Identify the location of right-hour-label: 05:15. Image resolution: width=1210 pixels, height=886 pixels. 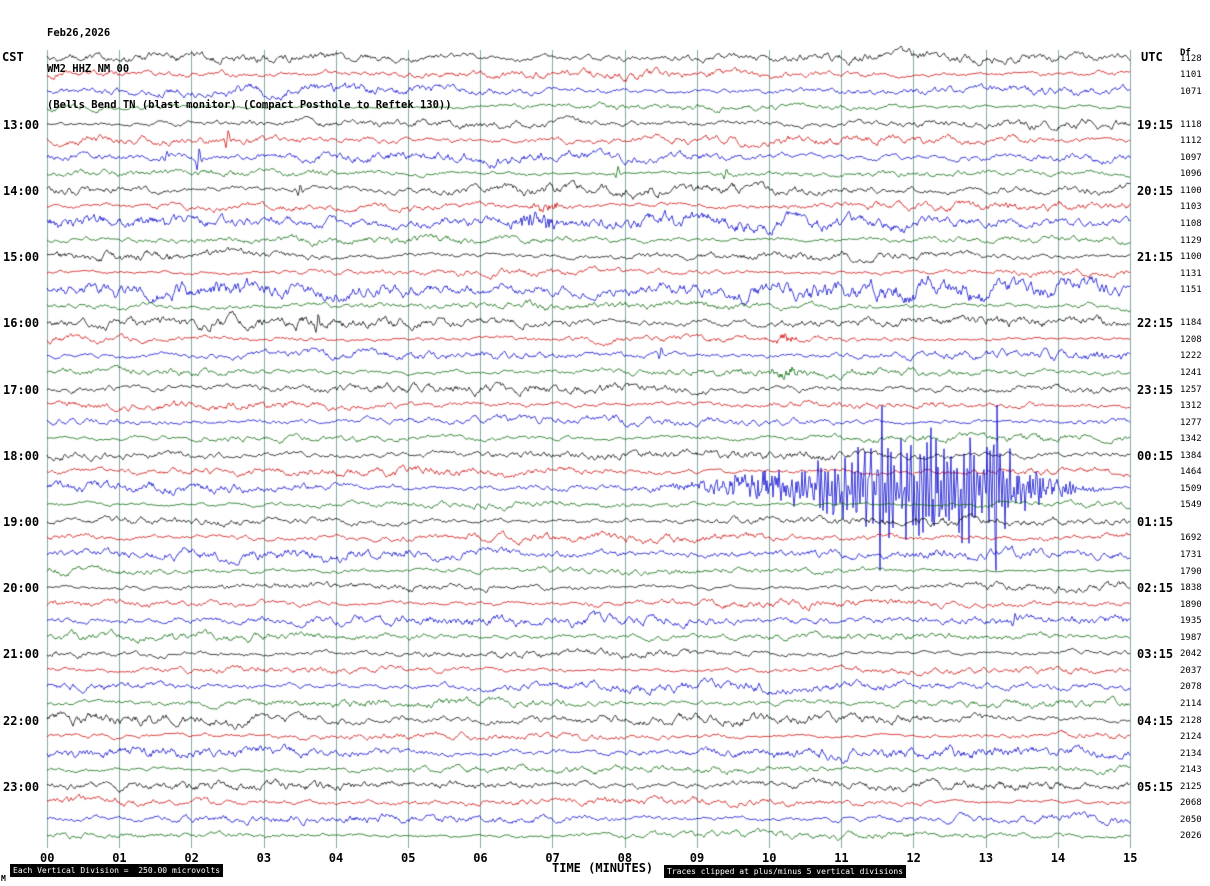
(1155, 786).